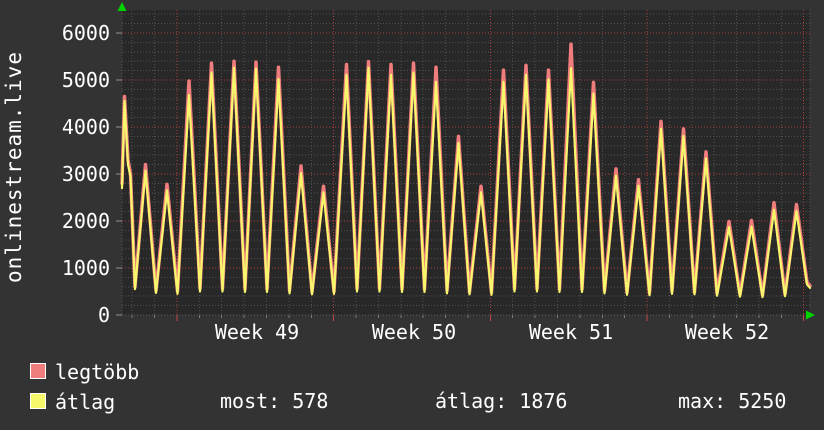 This screenshot has height=430, width=824. Describe the element at coordinates (257, 332) in the screenshot. I see `x-axis-label-week49: Week 49` at that location.